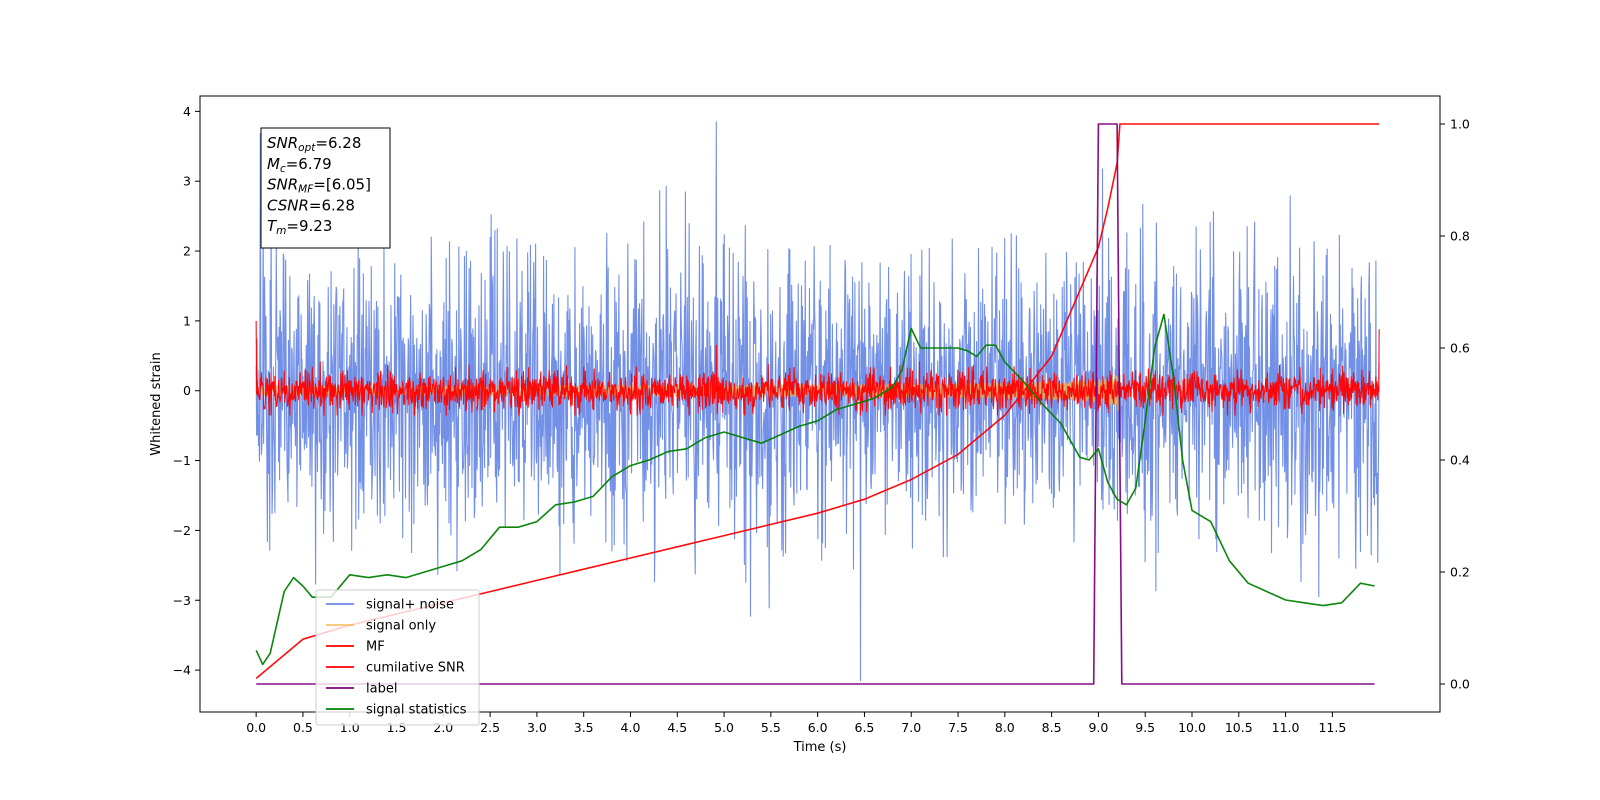 The image size is (1600, 800). I want to click on x-tick-label: 5.0, so click(724, 727).